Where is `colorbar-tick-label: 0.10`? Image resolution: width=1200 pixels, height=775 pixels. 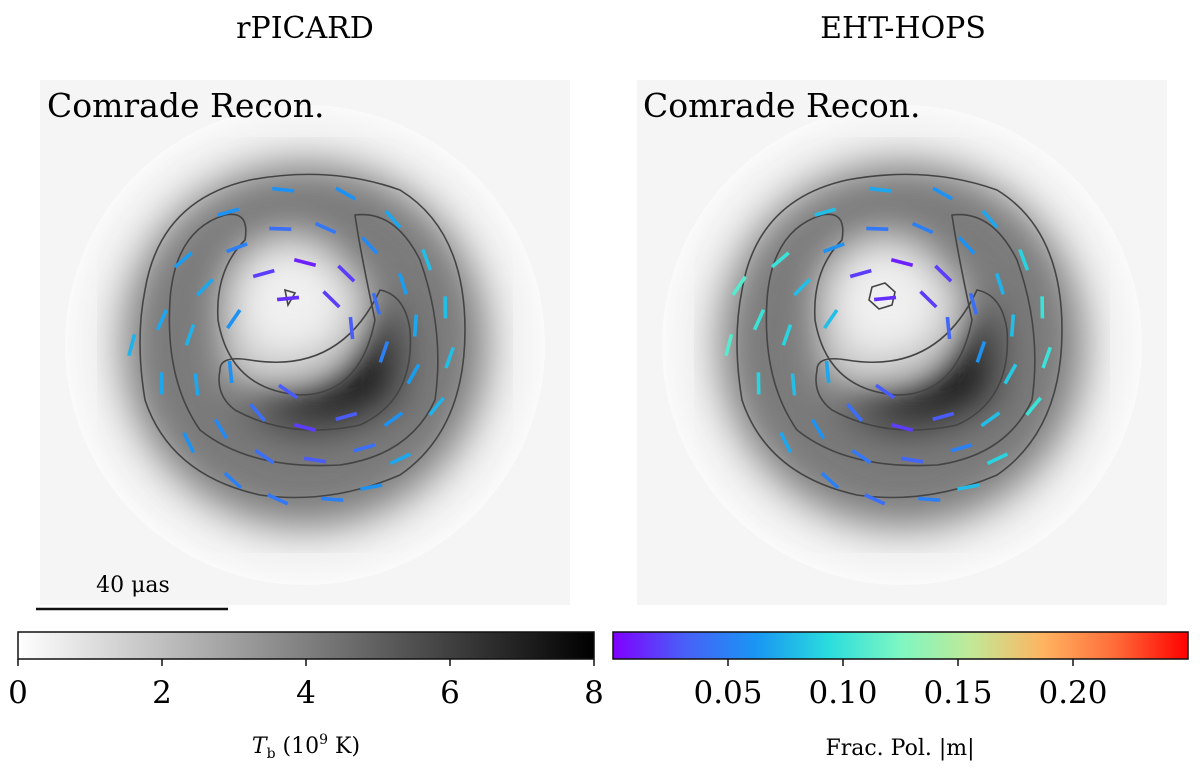 colorbar-tick-label: 0.10 is located at coordinates (842, 693).